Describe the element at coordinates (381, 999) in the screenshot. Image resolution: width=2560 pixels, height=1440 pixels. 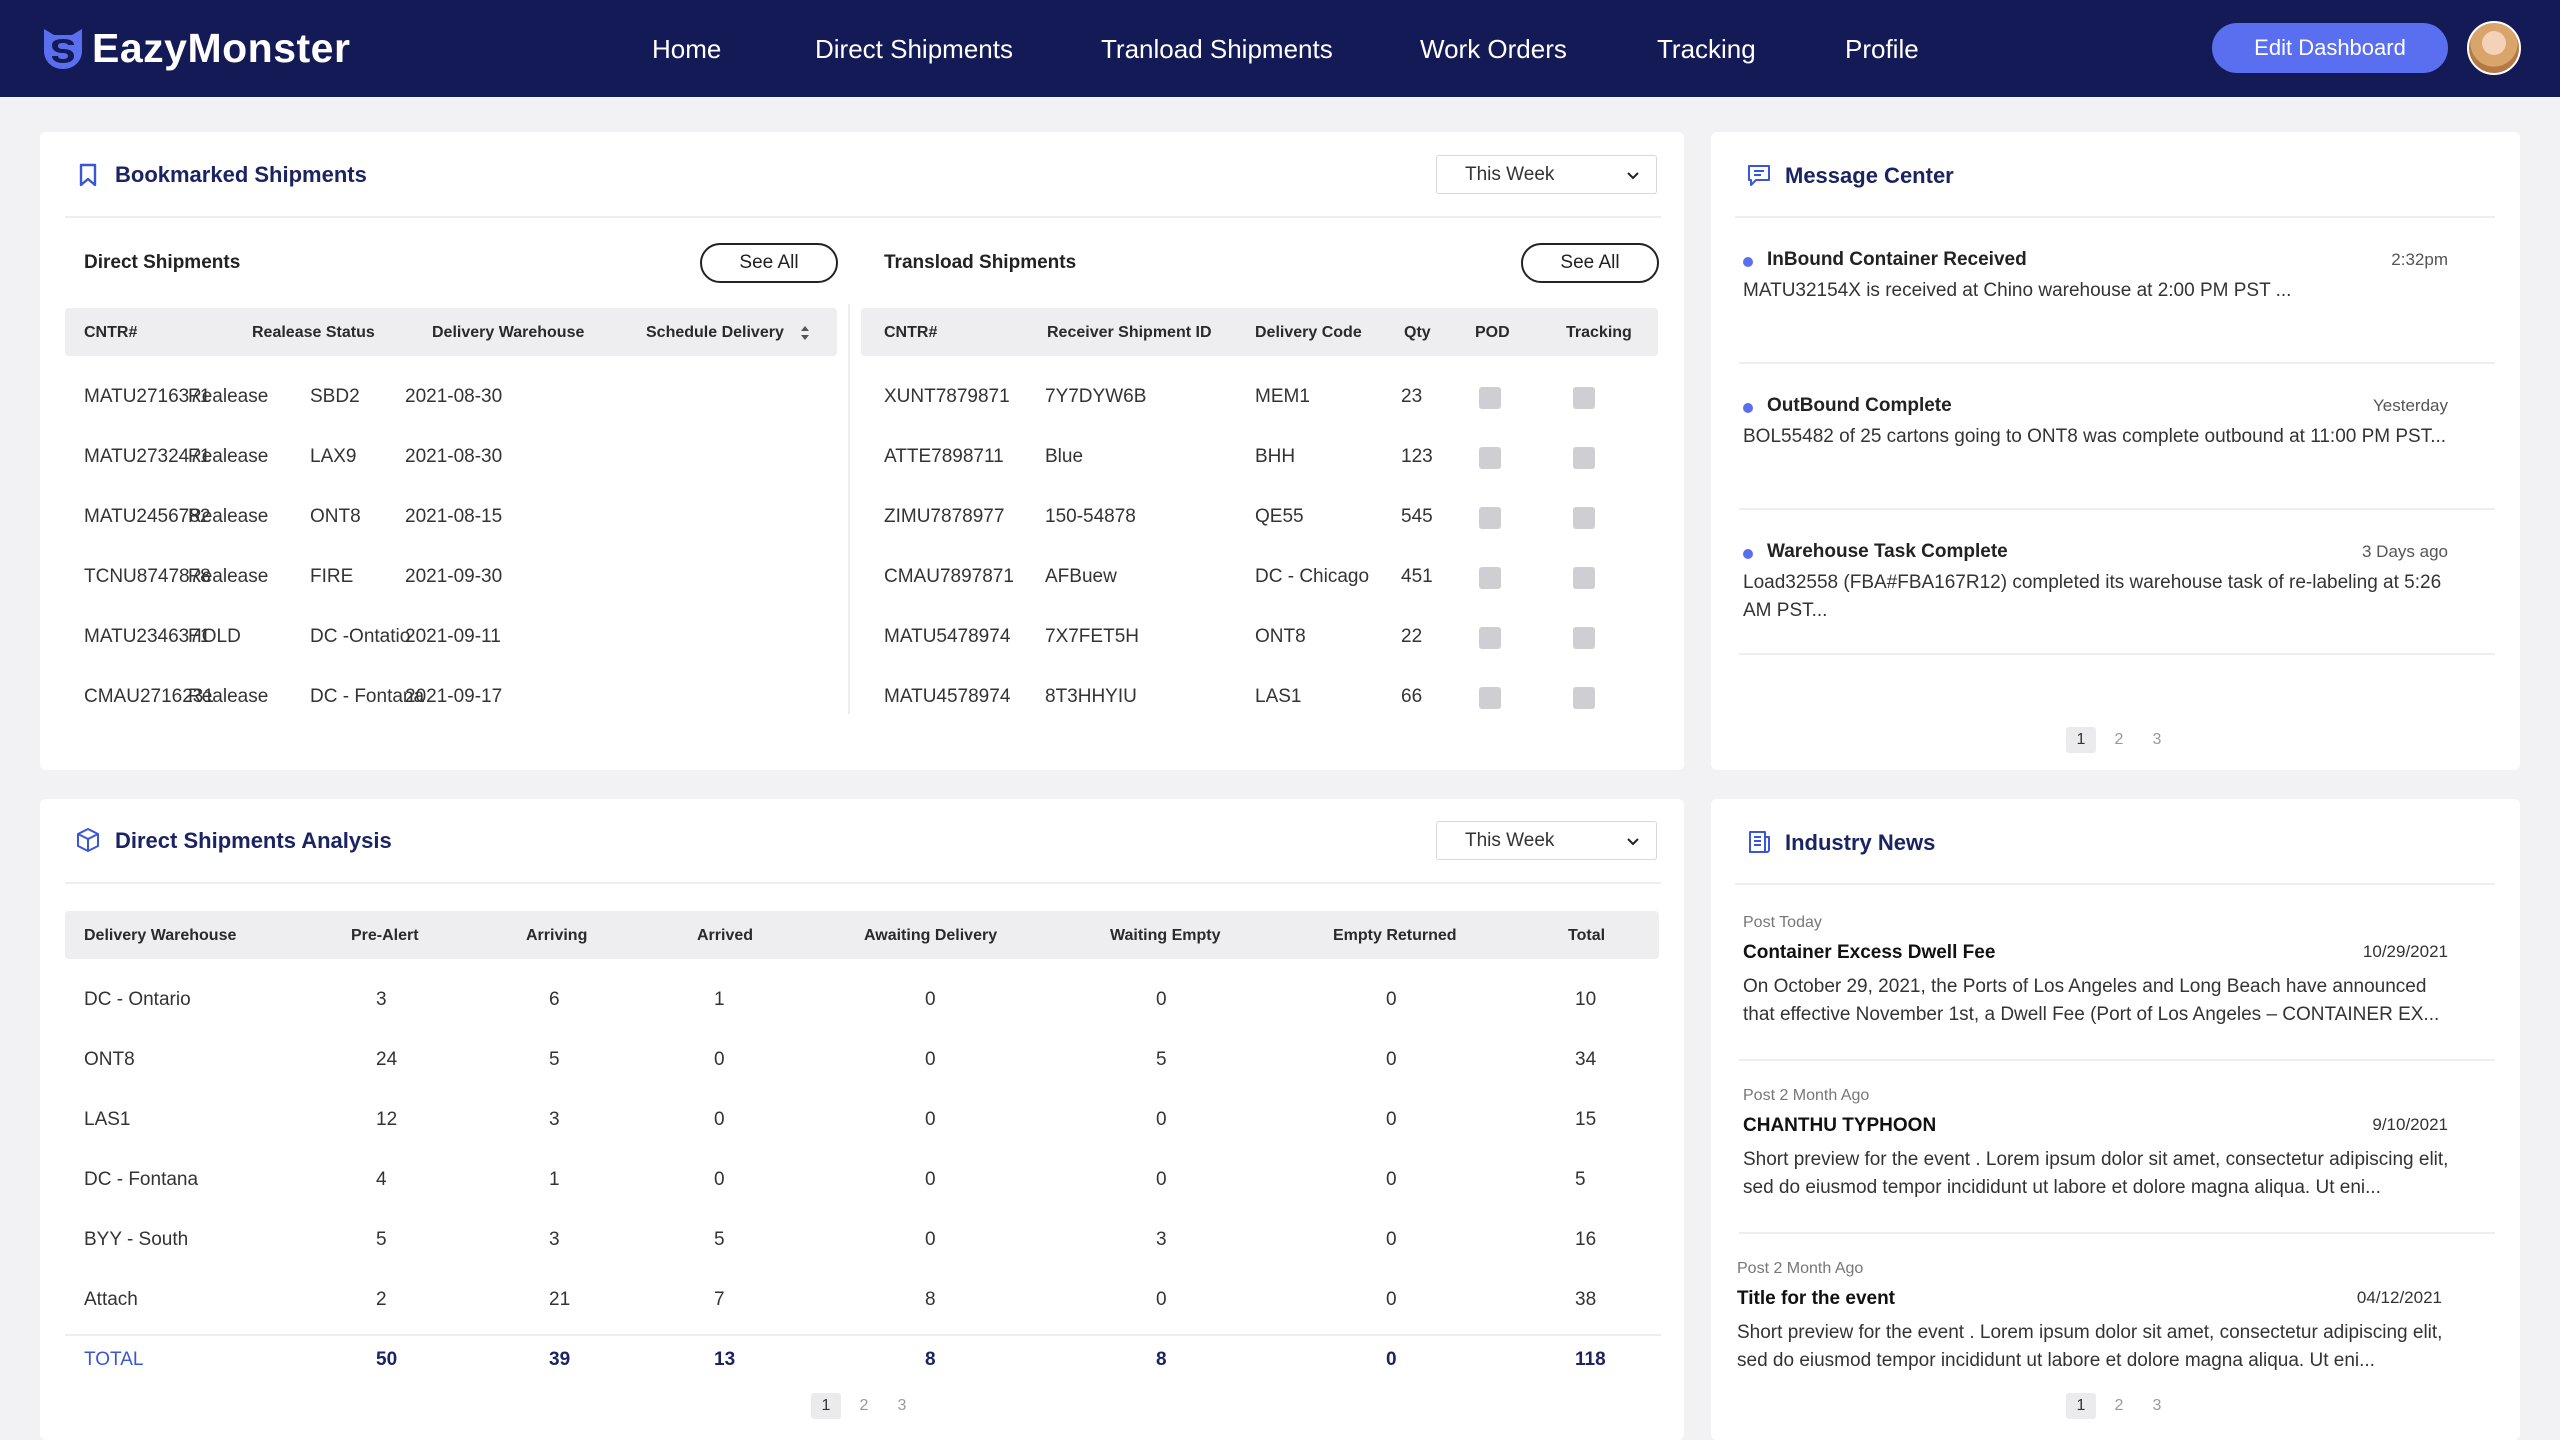
I see `cell-pre-alert: 3` at that location.